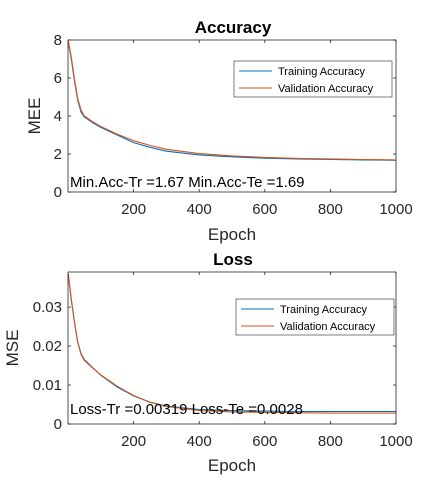 The width and height of the screenshot is (437, 488). Describe the element at coordinates (58, 40) in the screenshot. I see `y-tick-label: 8` at that location.